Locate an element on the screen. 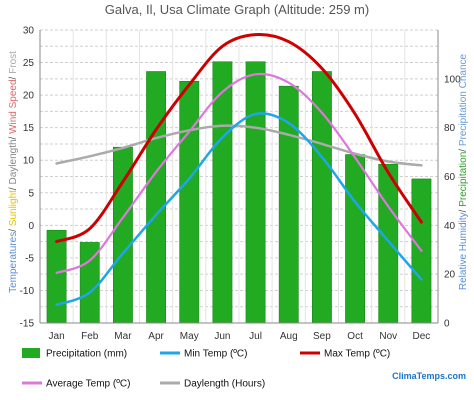 The width and height of the screenshot is (474, 400). left-tick-label: 25 is located at coordinates (29, 63).